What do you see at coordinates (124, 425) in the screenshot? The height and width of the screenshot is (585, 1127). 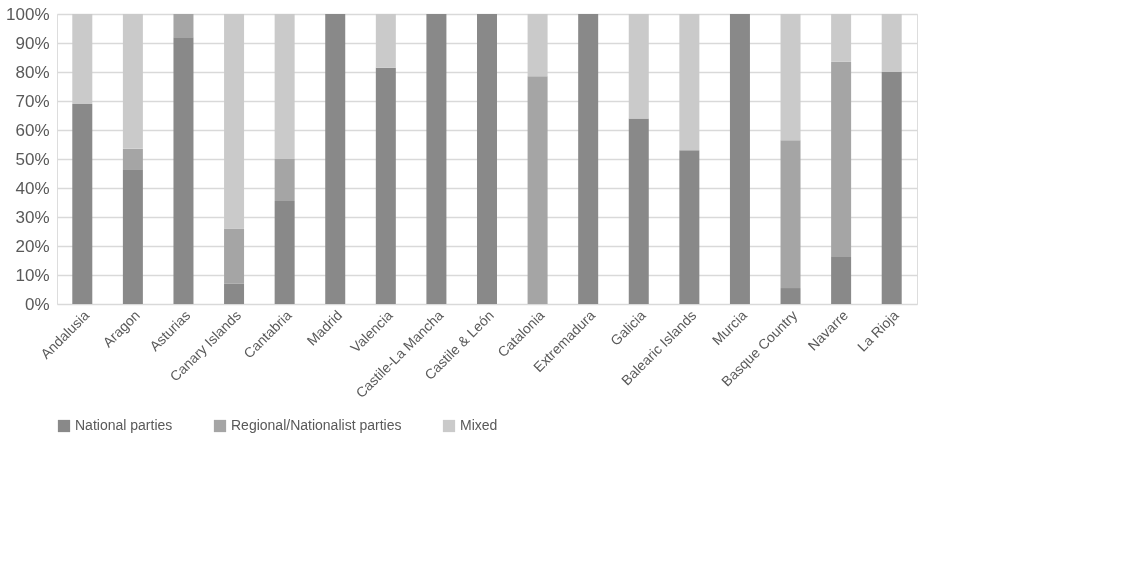 I see `legend-label: National parties` at bounding box center [124, 425].